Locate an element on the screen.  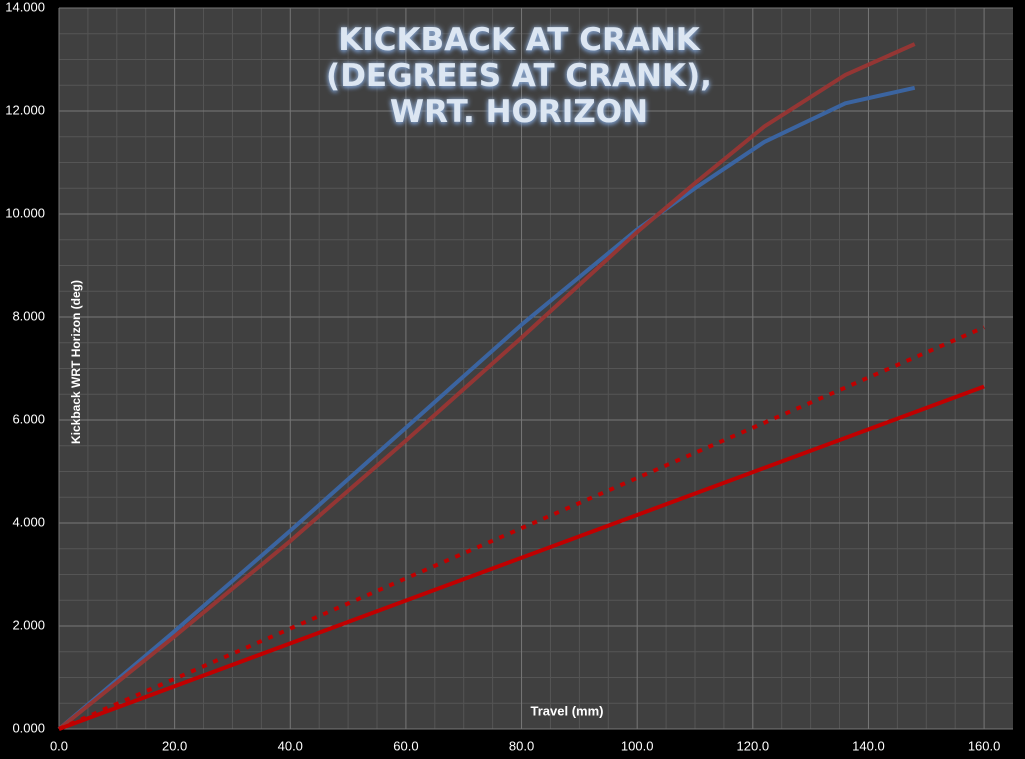
y-tick-label: 12.000 is located at coordinates (25, 109).